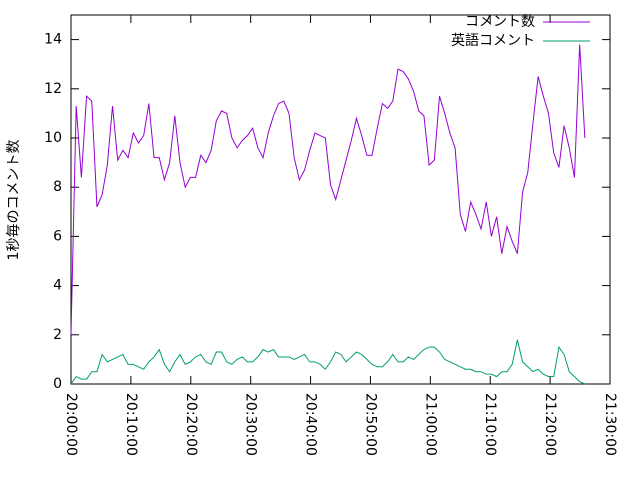 The height and width of the screenshot is (480, 640). Describe the element at coordinates (14, 200) in the screenshot. I see `y-axis-label: 1秒毎のコメント数` at that location.